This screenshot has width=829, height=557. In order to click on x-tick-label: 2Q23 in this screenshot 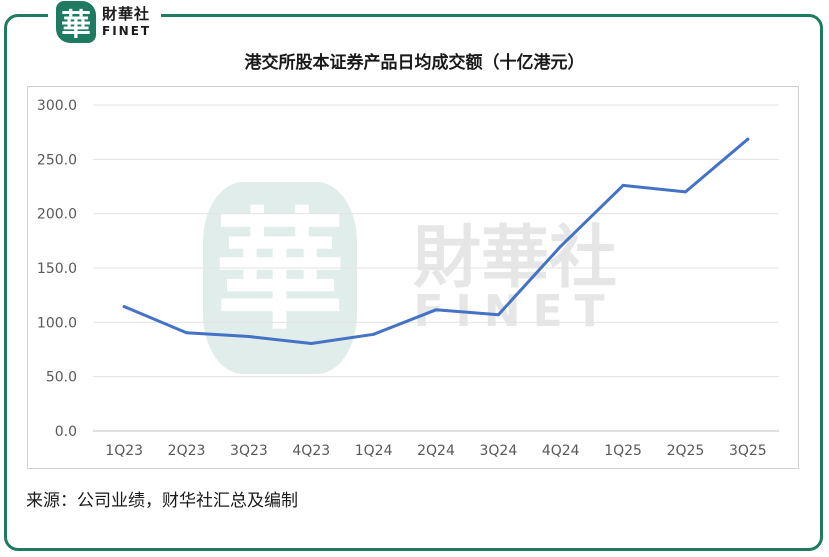, I will do `click(187, 451)`.